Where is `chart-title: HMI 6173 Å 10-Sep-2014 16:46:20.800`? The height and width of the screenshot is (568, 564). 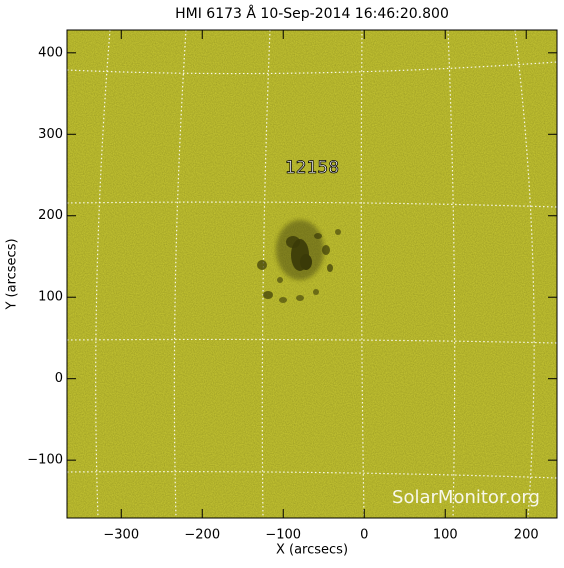 chart-title: HMI 6173 Å 10-Sep-2014 16:46:20.800 is located at coordinates (312, 13).